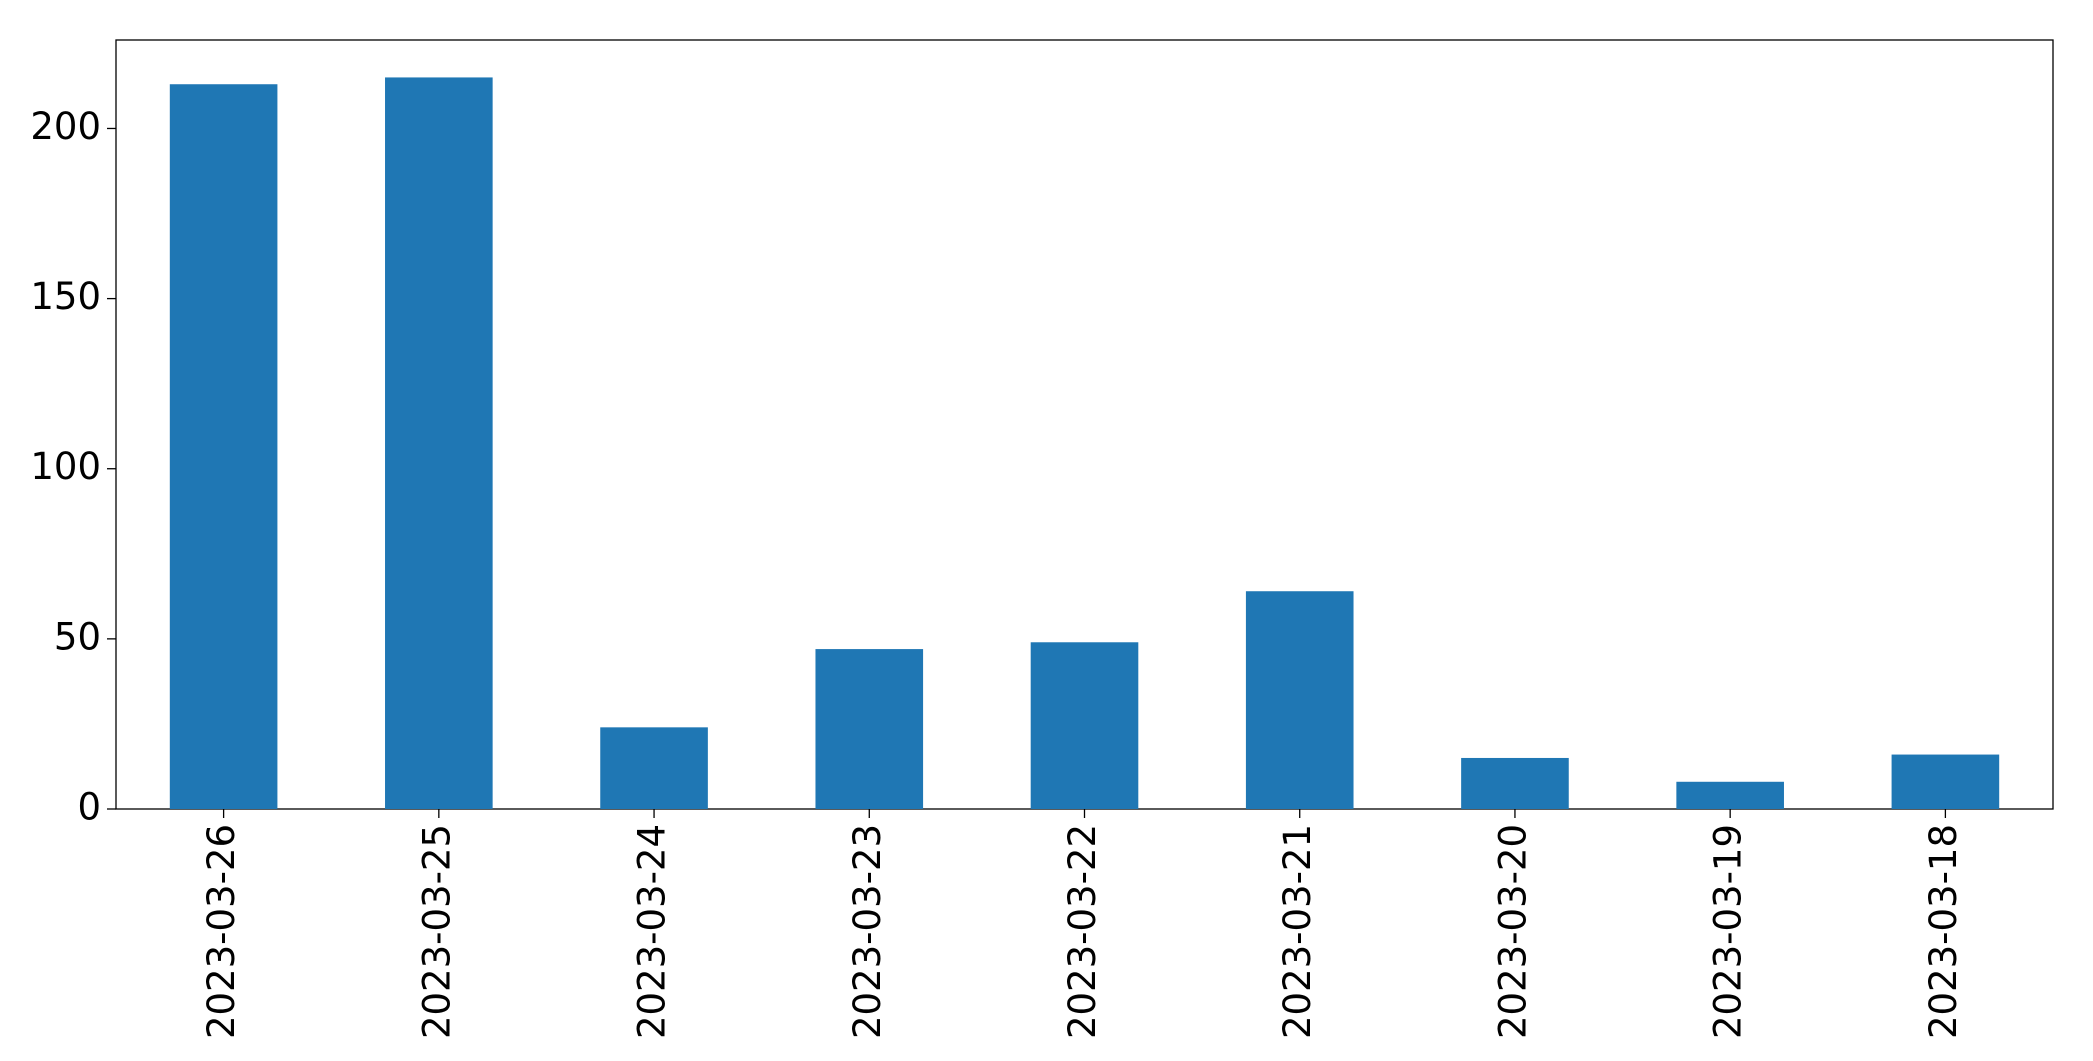  Describe the element at coordinates (1297, 931) in the screenshot. I see `x-tick-label: 2023-03-21` at that location.